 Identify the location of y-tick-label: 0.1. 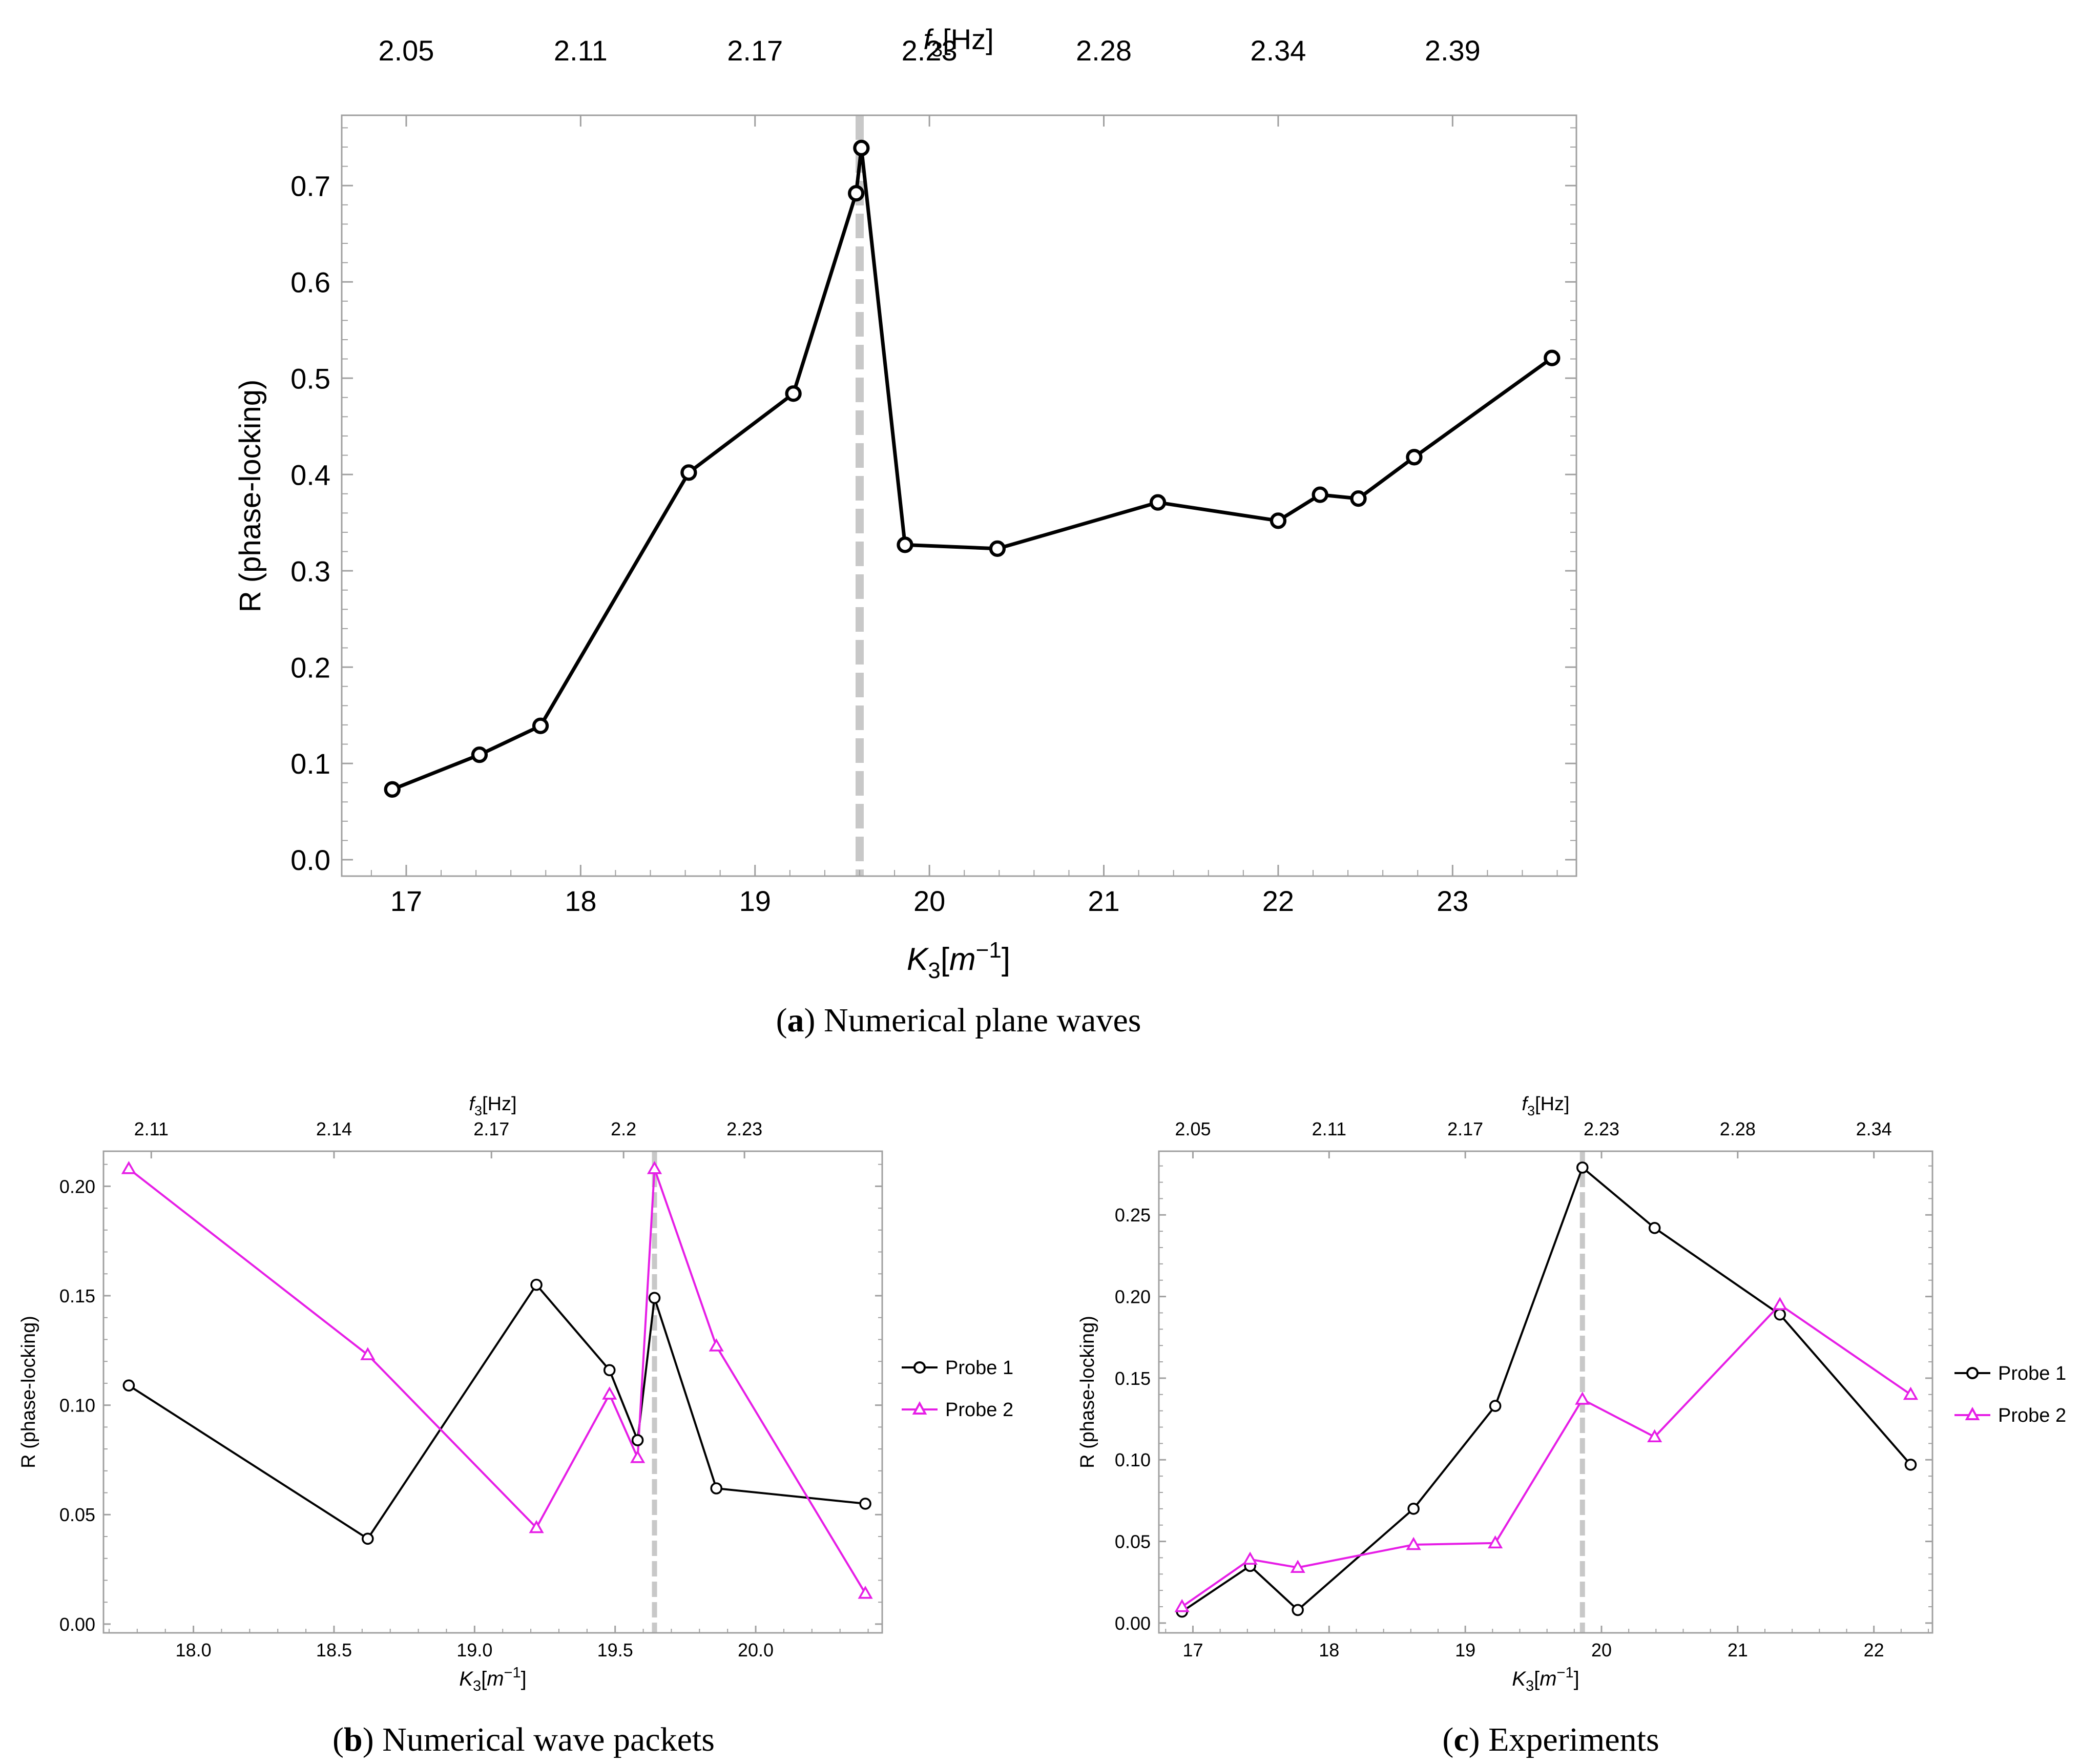
(310, 764).